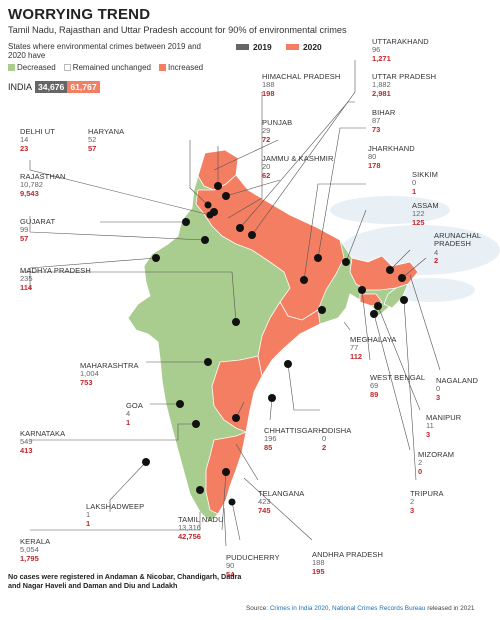 The width and height of the screenshot is (500, 620). I want to click on legend-2020-label: 2020, so click(312, 47).